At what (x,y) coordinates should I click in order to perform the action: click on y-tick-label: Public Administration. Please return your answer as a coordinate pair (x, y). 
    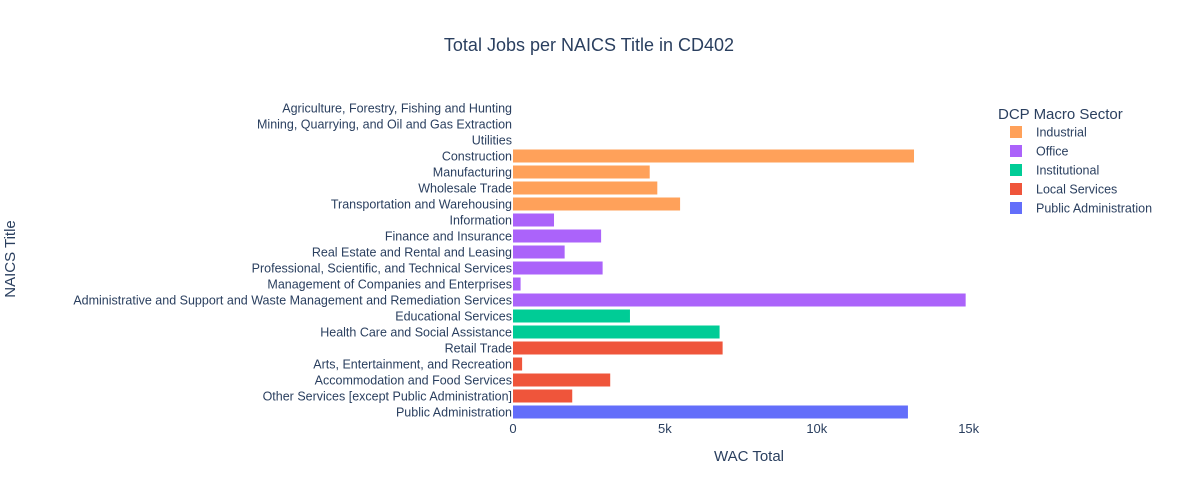
    Looking at the image, I should click on (454, 413).